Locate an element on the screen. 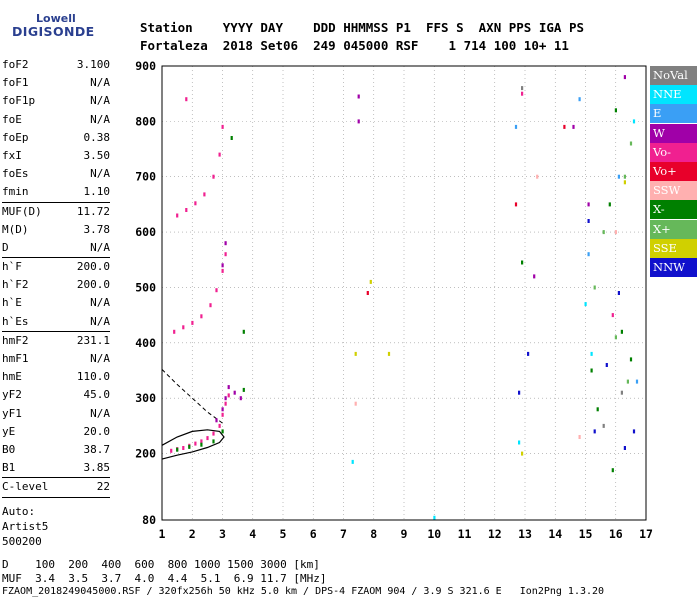 The image size is (700, 600). param-row: fmin 1.10 is located at coordinates (56, 192).